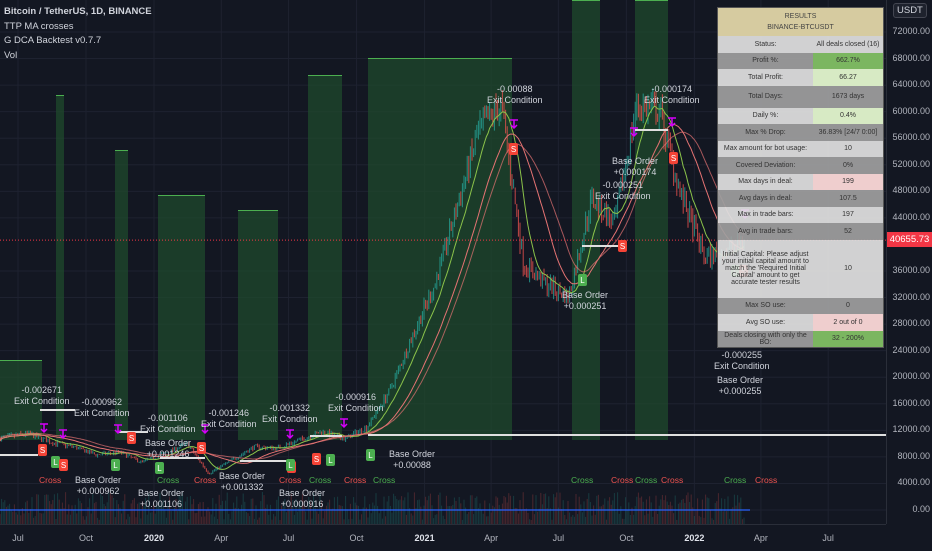 The width and height of the screenshot is (932, 551). I want to click on trade-annotation: Base Order +0.001106, so click(161, 499).